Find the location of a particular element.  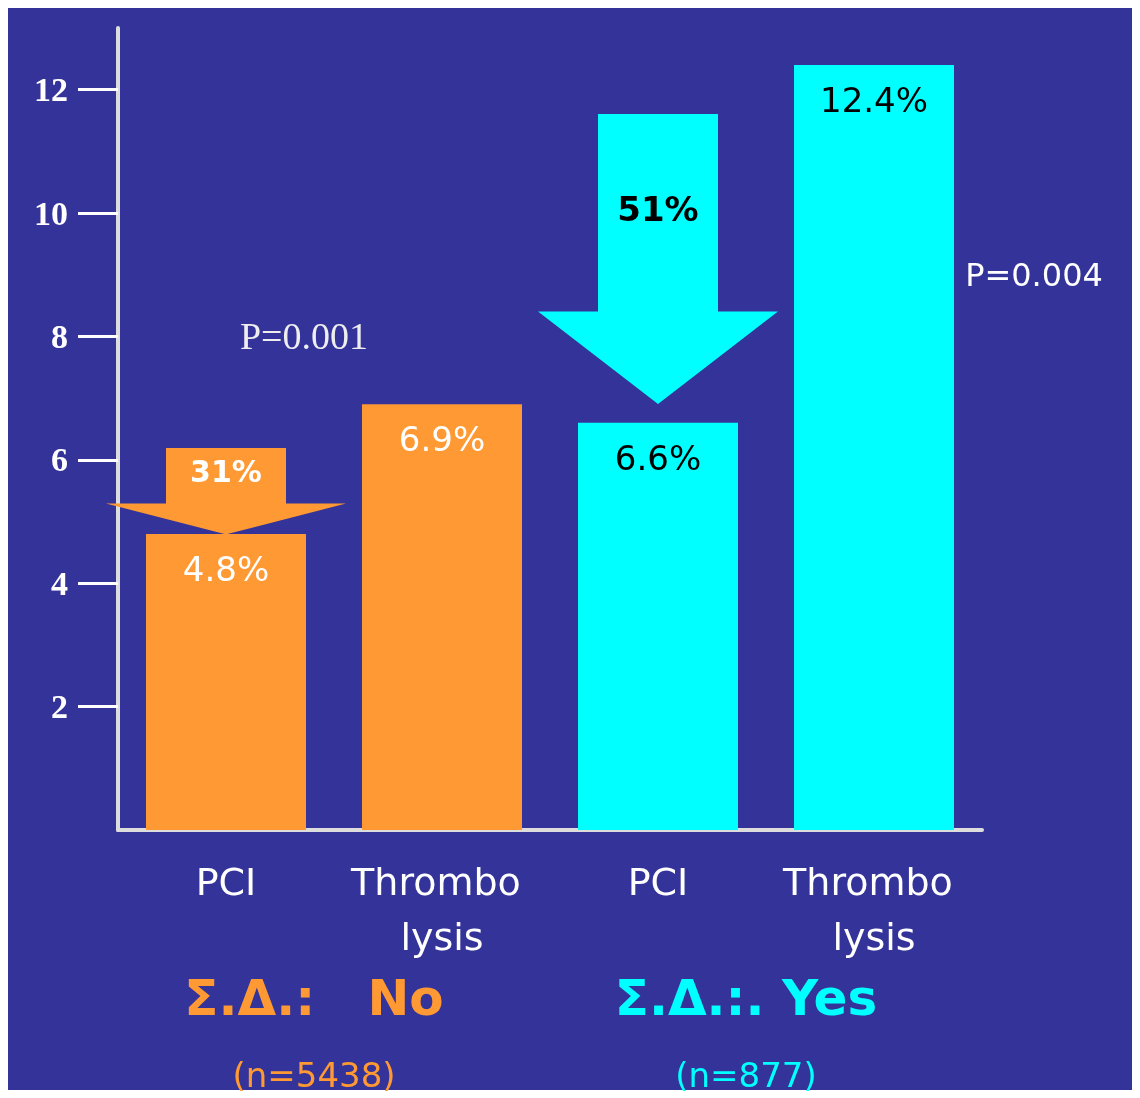

annotation: P=0.004 is located at coordinates (1034, 274).